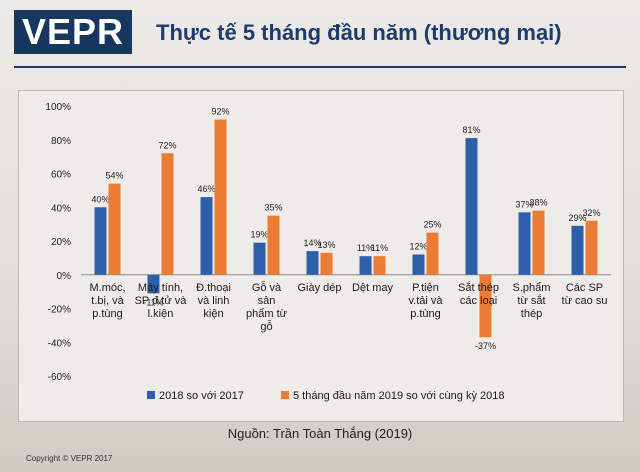 Image resolution: width=640 pixels, height=472 pixels. I want to click on y-tick-label: -60%, so click(59, 377).